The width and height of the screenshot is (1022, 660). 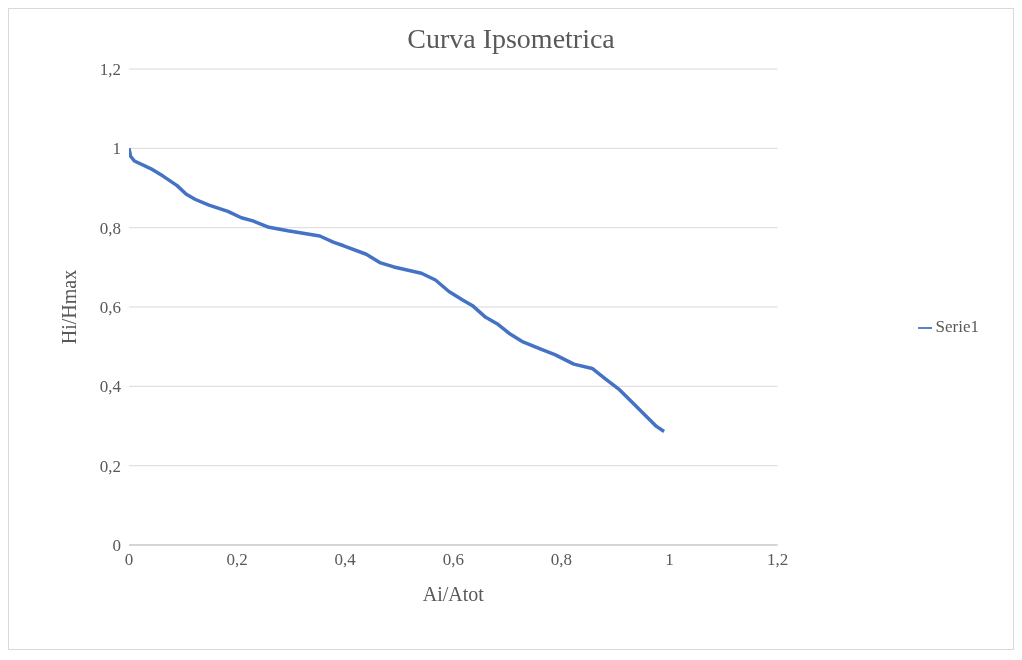 What do you see at coordinates (777, 560) in the screenshot?
I see `x-tick-label: 1,2` at bounding box center [777, 560].